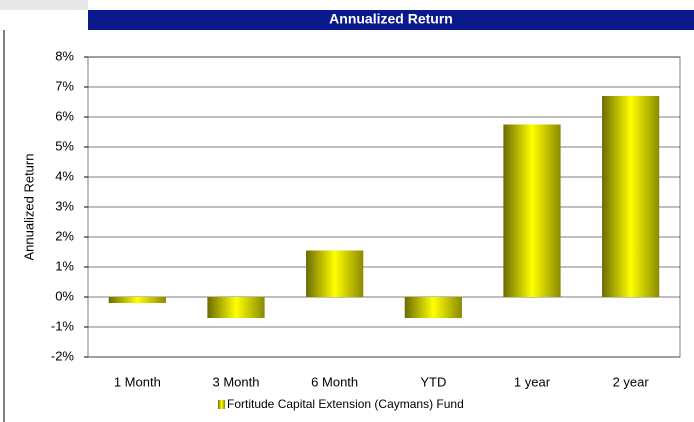 The image size is (694, 422). What do you see at coordinates (137, 381) in the screenshot?
I see `x-tick-label: 1 Month` at bounding box center [137, 381].